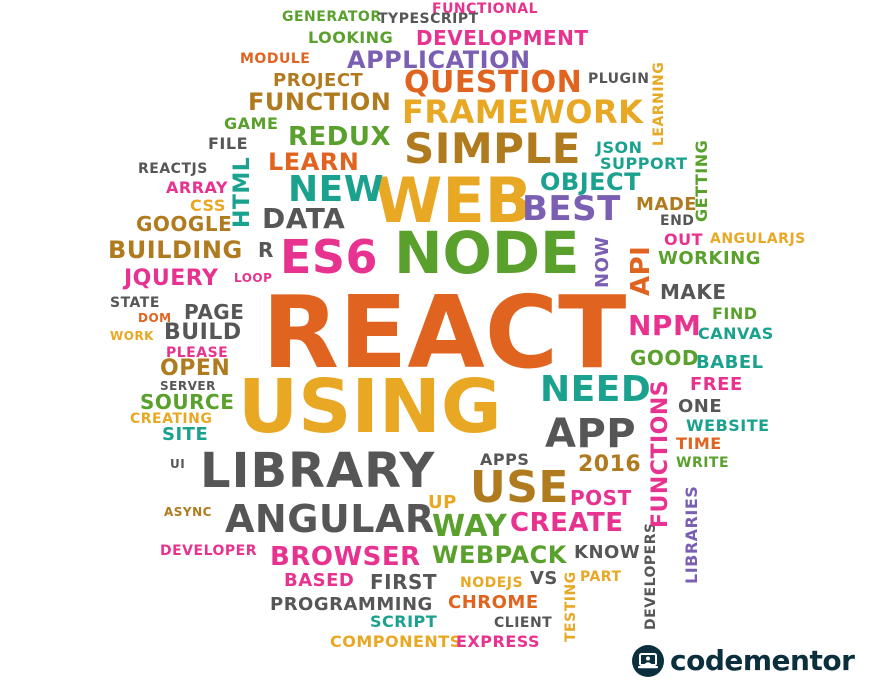 The image size is (883, 700). I want to click on word-website: WEBSITE, so click(728, 425).